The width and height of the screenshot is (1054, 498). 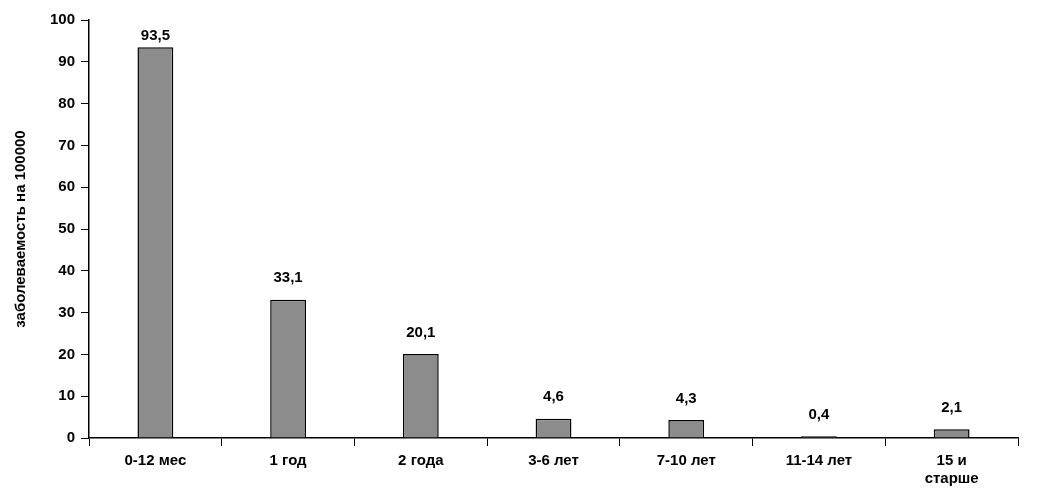 I want to click on y-tick-label: 30, so click(x=67, y=311).